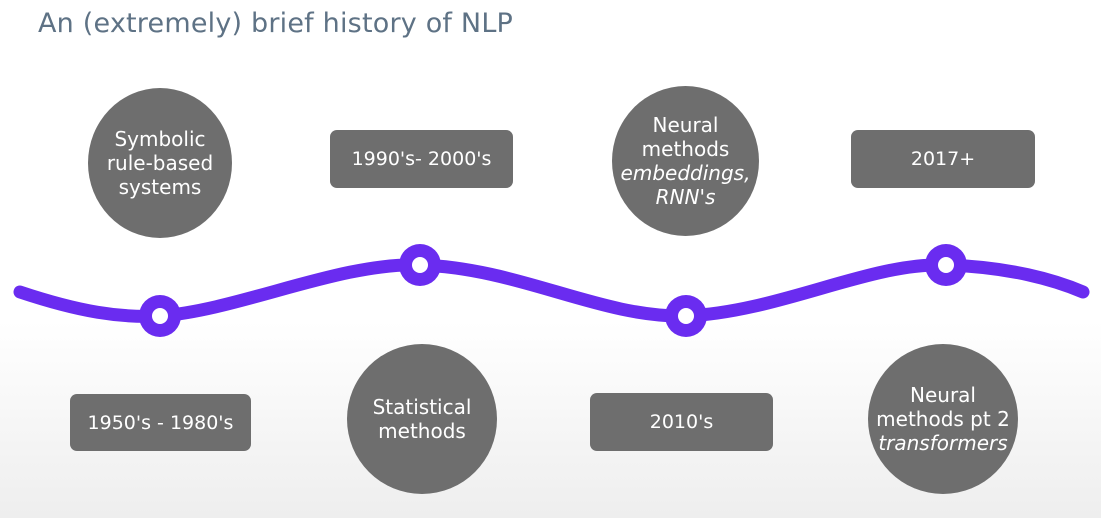 This screenshot has height=518, width=1101. Describe the element at coordinates (276, 23) in the screenshot. I see `slide-title: An (extremely) brief history of NLP` at that location.